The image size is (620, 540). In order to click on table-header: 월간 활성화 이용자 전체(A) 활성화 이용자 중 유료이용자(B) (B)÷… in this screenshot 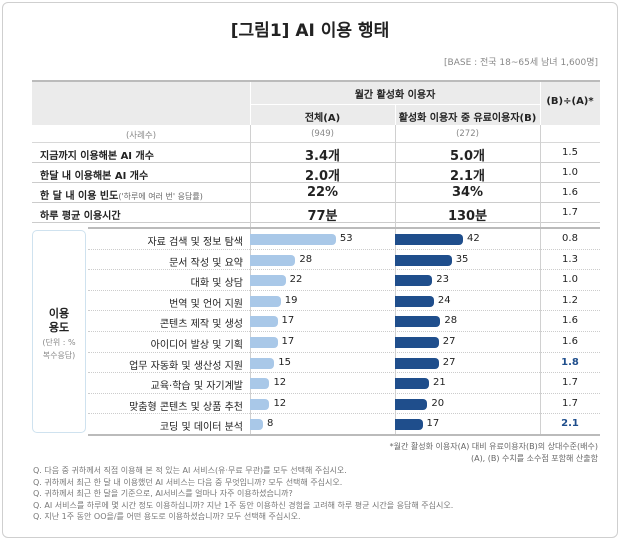, I will do `click(316, 102)`.